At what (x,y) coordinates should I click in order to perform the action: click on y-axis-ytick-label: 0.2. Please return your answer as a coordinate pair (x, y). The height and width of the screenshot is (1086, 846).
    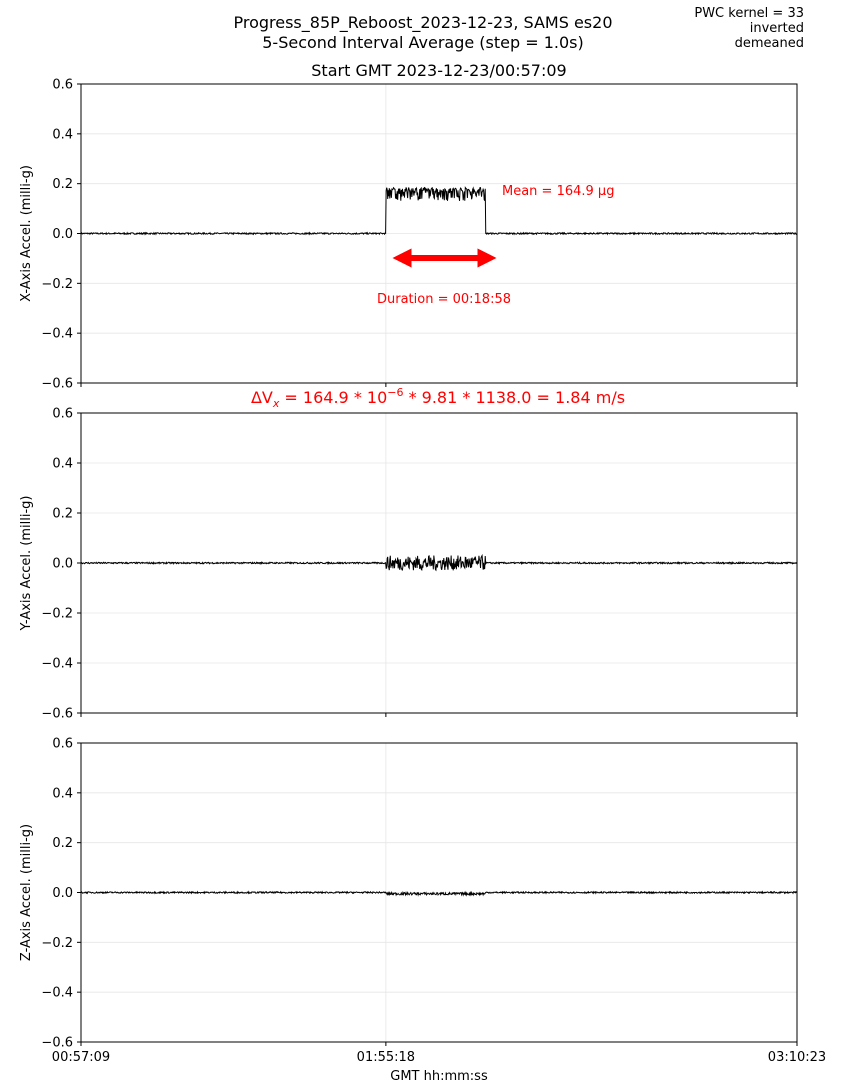
    Looking at the image, I should click on (62, 514).